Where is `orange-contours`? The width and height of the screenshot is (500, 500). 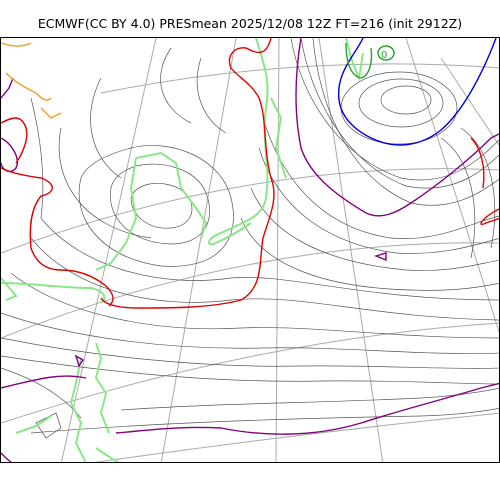
orange-contours is located at coordinates (31, 80).